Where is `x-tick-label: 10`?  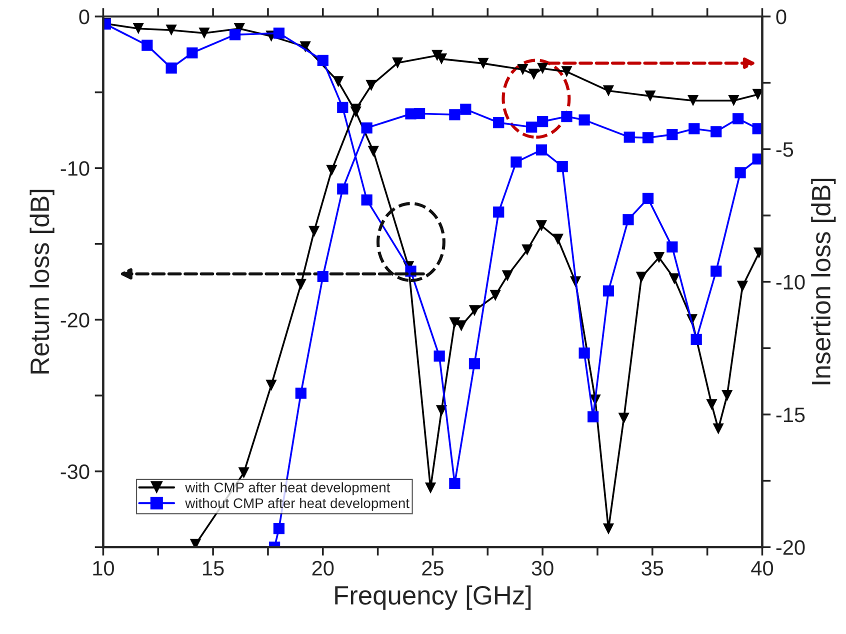 x-tick-label: 10 is located at coordinates (103, 568).